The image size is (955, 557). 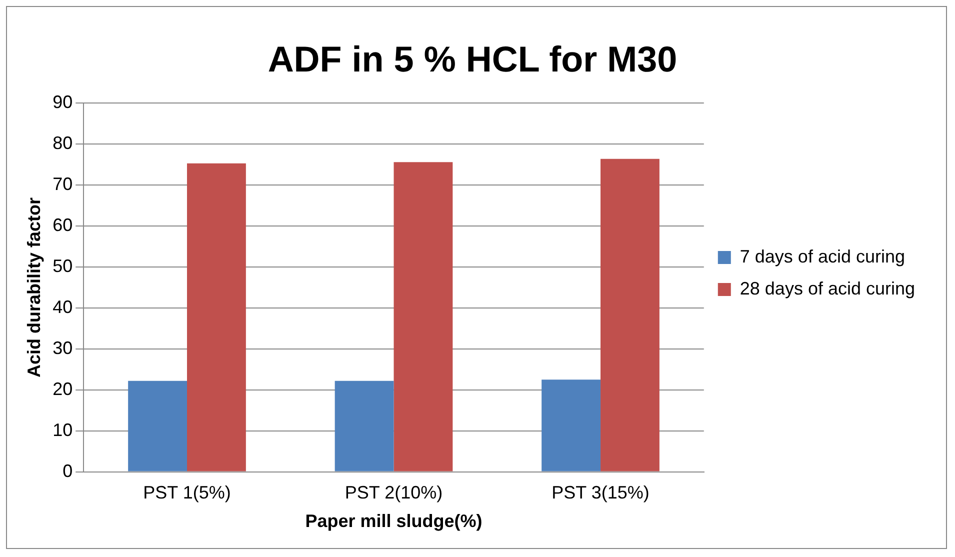 I want to click on y-tick-label: 50, so click(x=62, y=266).